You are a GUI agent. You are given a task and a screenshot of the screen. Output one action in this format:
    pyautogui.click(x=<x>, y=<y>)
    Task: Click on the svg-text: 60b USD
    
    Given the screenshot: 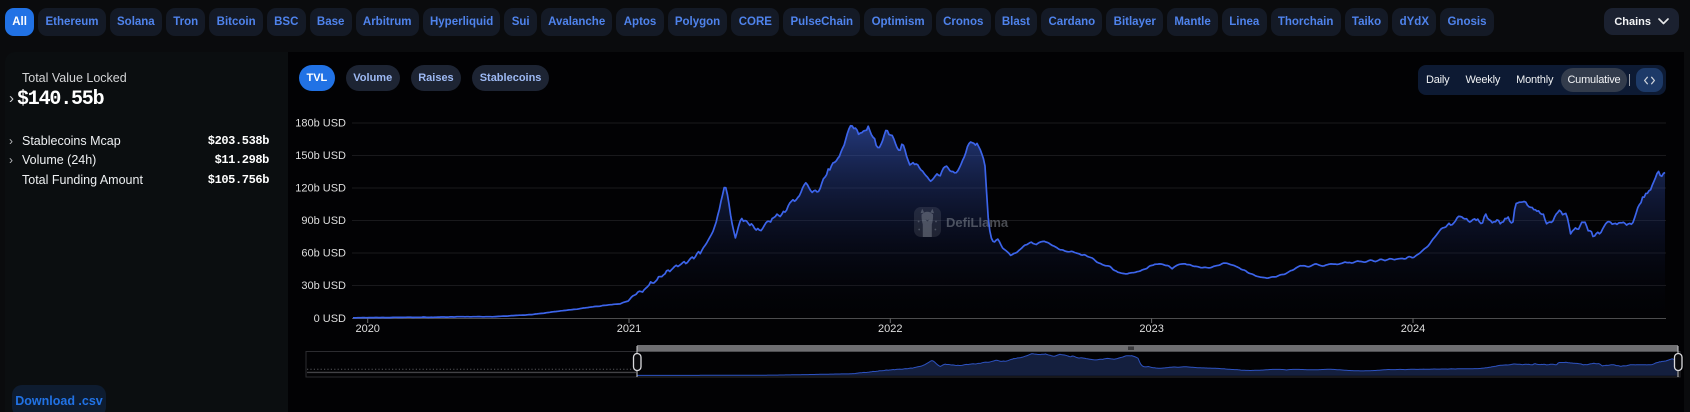 What is the action you would take?
    pyautogui.click(x=323, y=254)
    